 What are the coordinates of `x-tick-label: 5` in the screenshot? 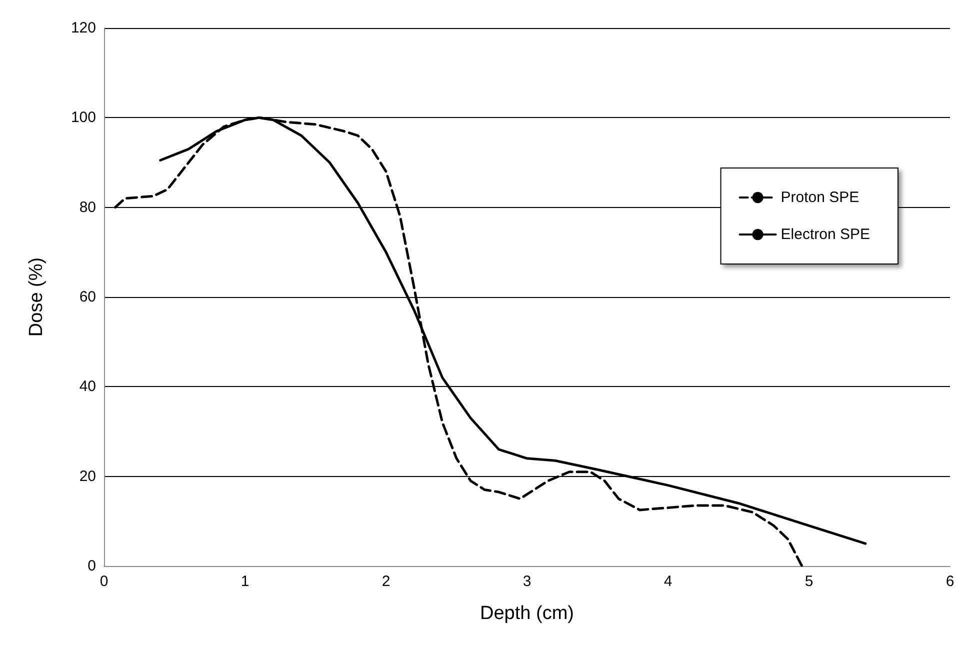 It's located at (809, 581).